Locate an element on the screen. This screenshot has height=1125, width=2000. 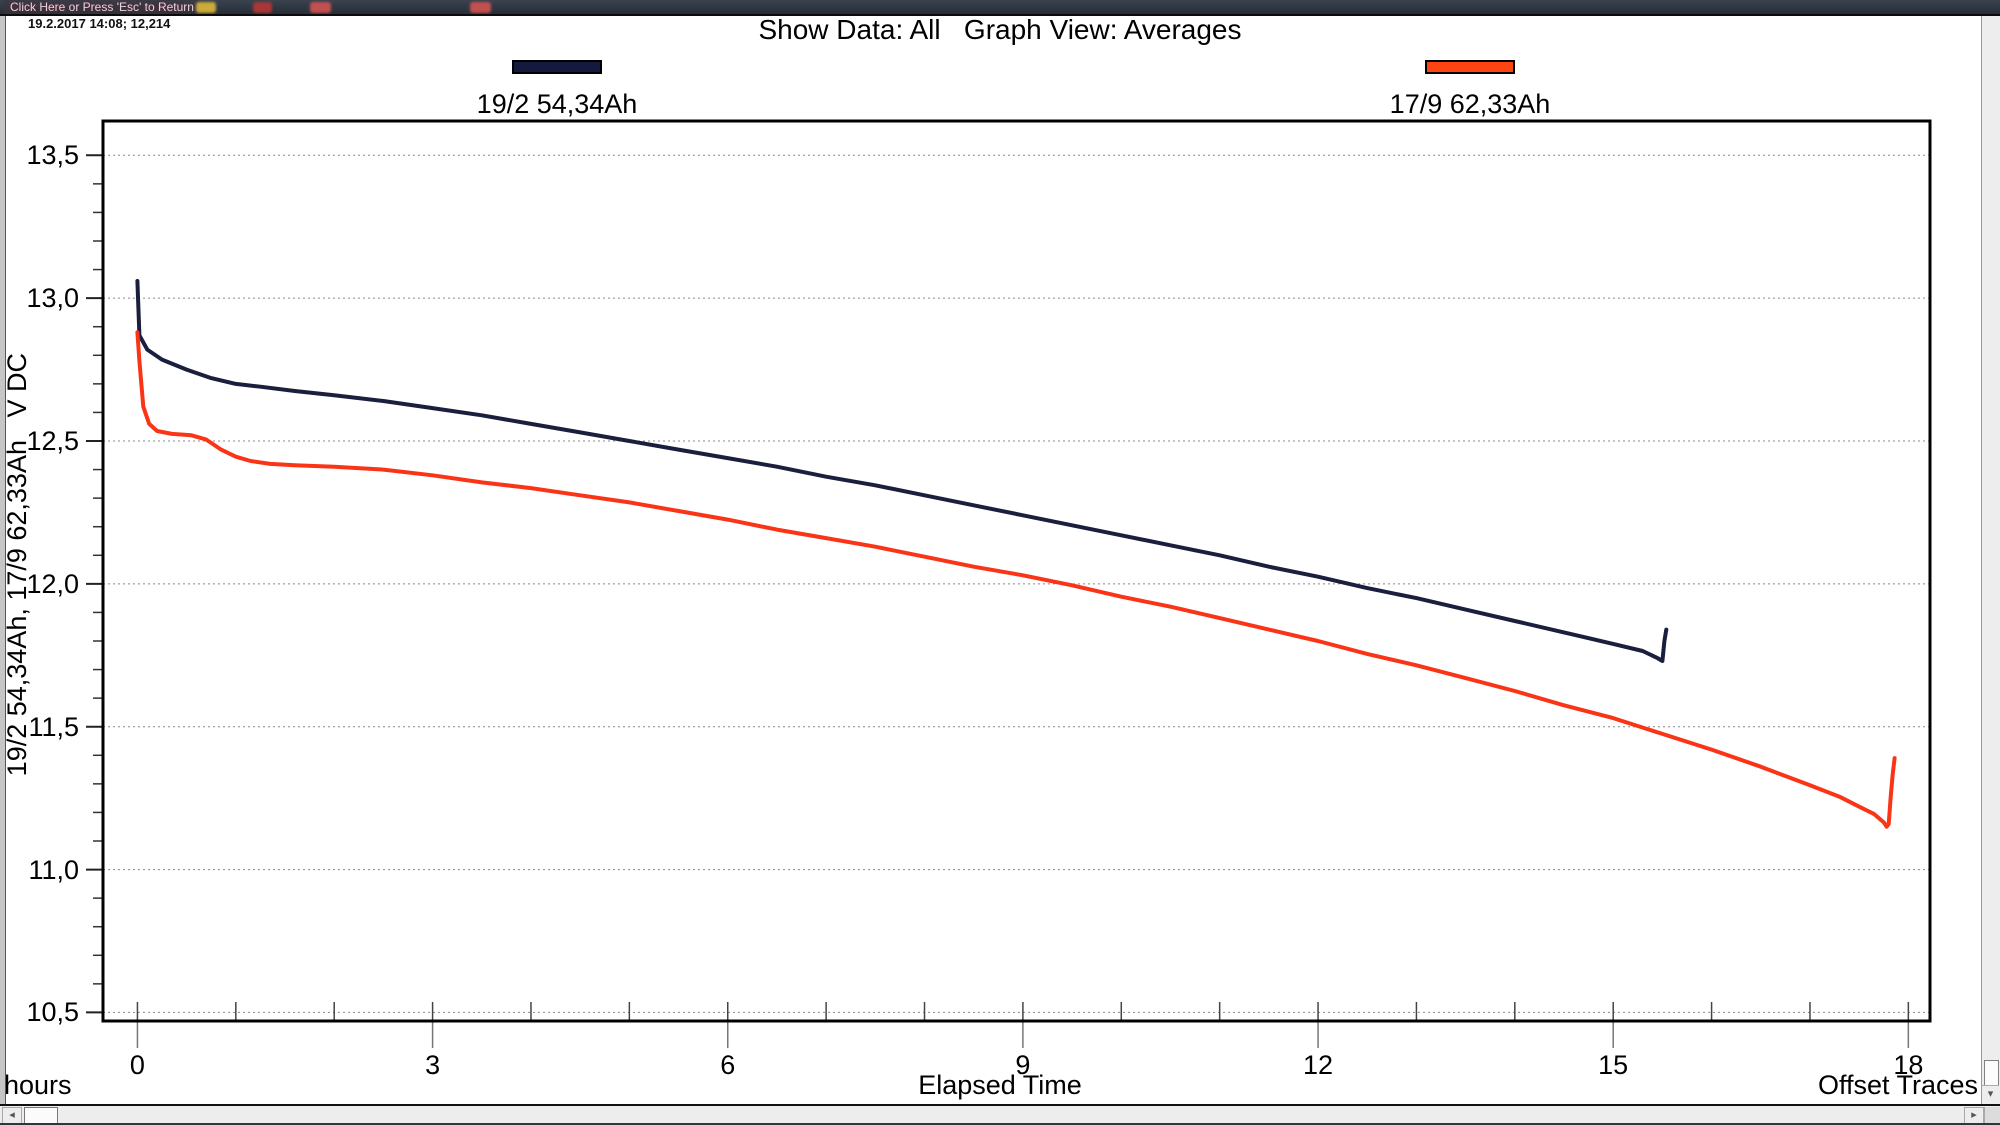
x-axis-unit-label: hours is located at coordinates (38, 1085).